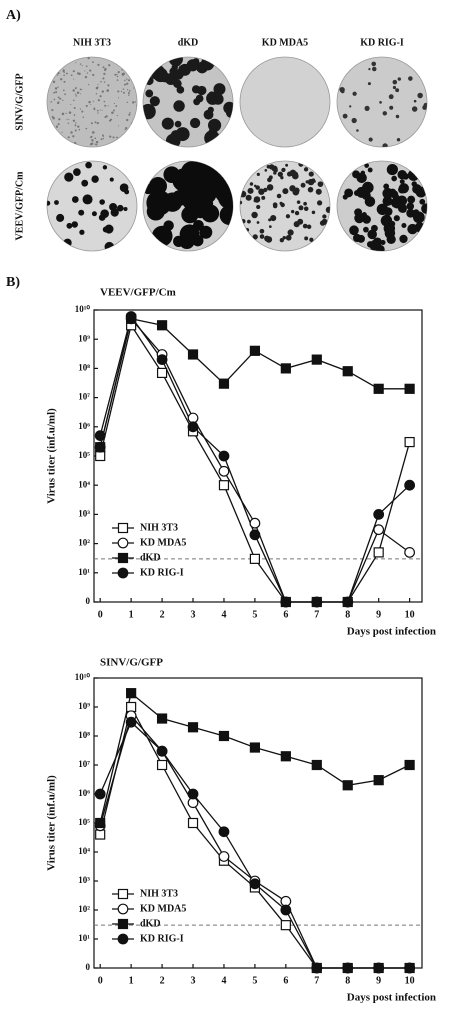 Image resolution: width=451 pixels, height=1018 pixels. What do you see at coordinates (383, 104) in the screenshot?
I see `plaques` at bounding box center [383, 104].